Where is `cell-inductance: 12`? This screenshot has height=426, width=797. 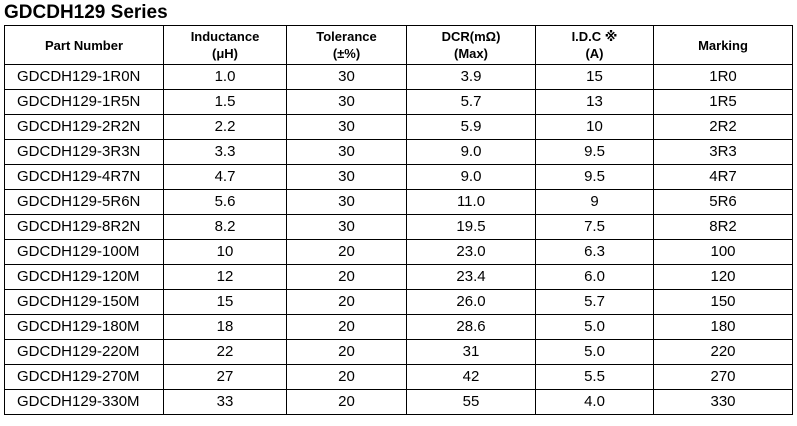
cell-inductance: 12 is located at coordinates (225, 277).